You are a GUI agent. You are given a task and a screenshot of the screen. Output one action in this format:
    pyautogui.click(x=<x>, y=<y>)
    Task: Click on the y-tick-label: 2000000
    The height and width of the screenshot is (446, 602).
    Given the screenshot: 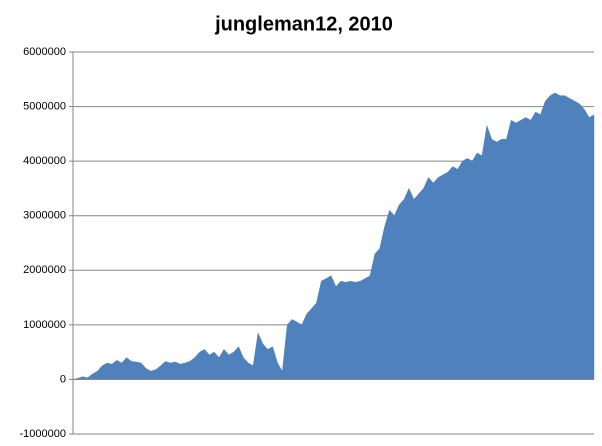 What is the action you would take?
    pyautogui.click(x=44, y=270)
    